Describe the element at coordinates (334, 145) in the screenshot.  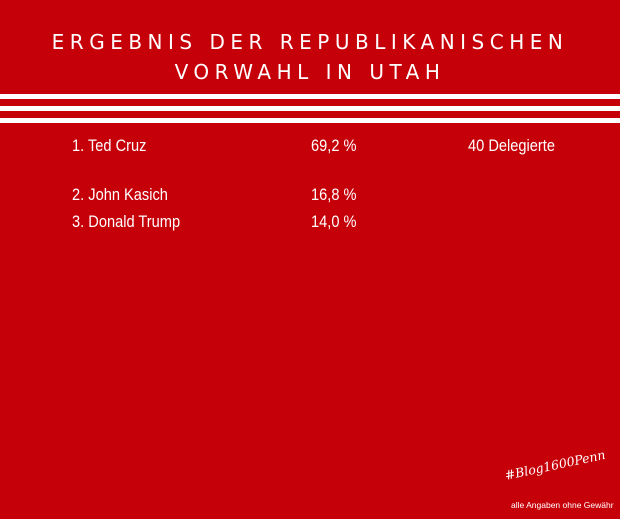
I see `candidate-percent: 69,2 %` at that location.